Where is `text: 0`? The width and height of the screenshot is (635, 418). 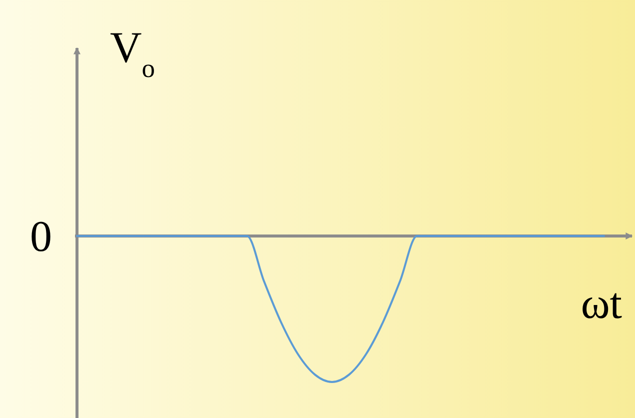
text: 0 is located at coordinates (41, 236).